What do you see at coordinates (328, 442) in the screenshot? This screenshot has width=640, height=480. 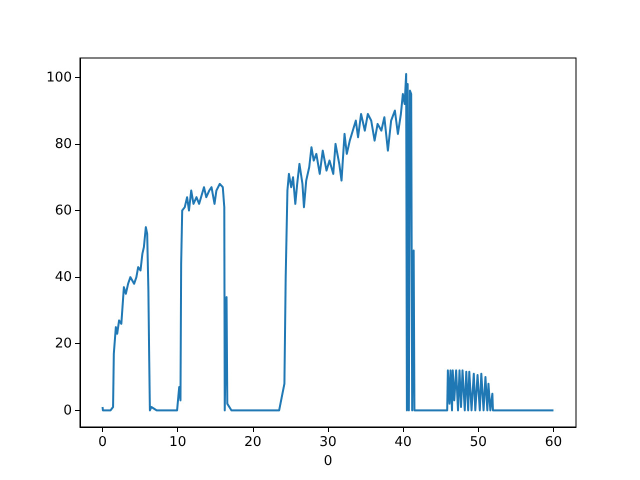 I see `x-tick-label: 30` at bounding box center [328, 442].